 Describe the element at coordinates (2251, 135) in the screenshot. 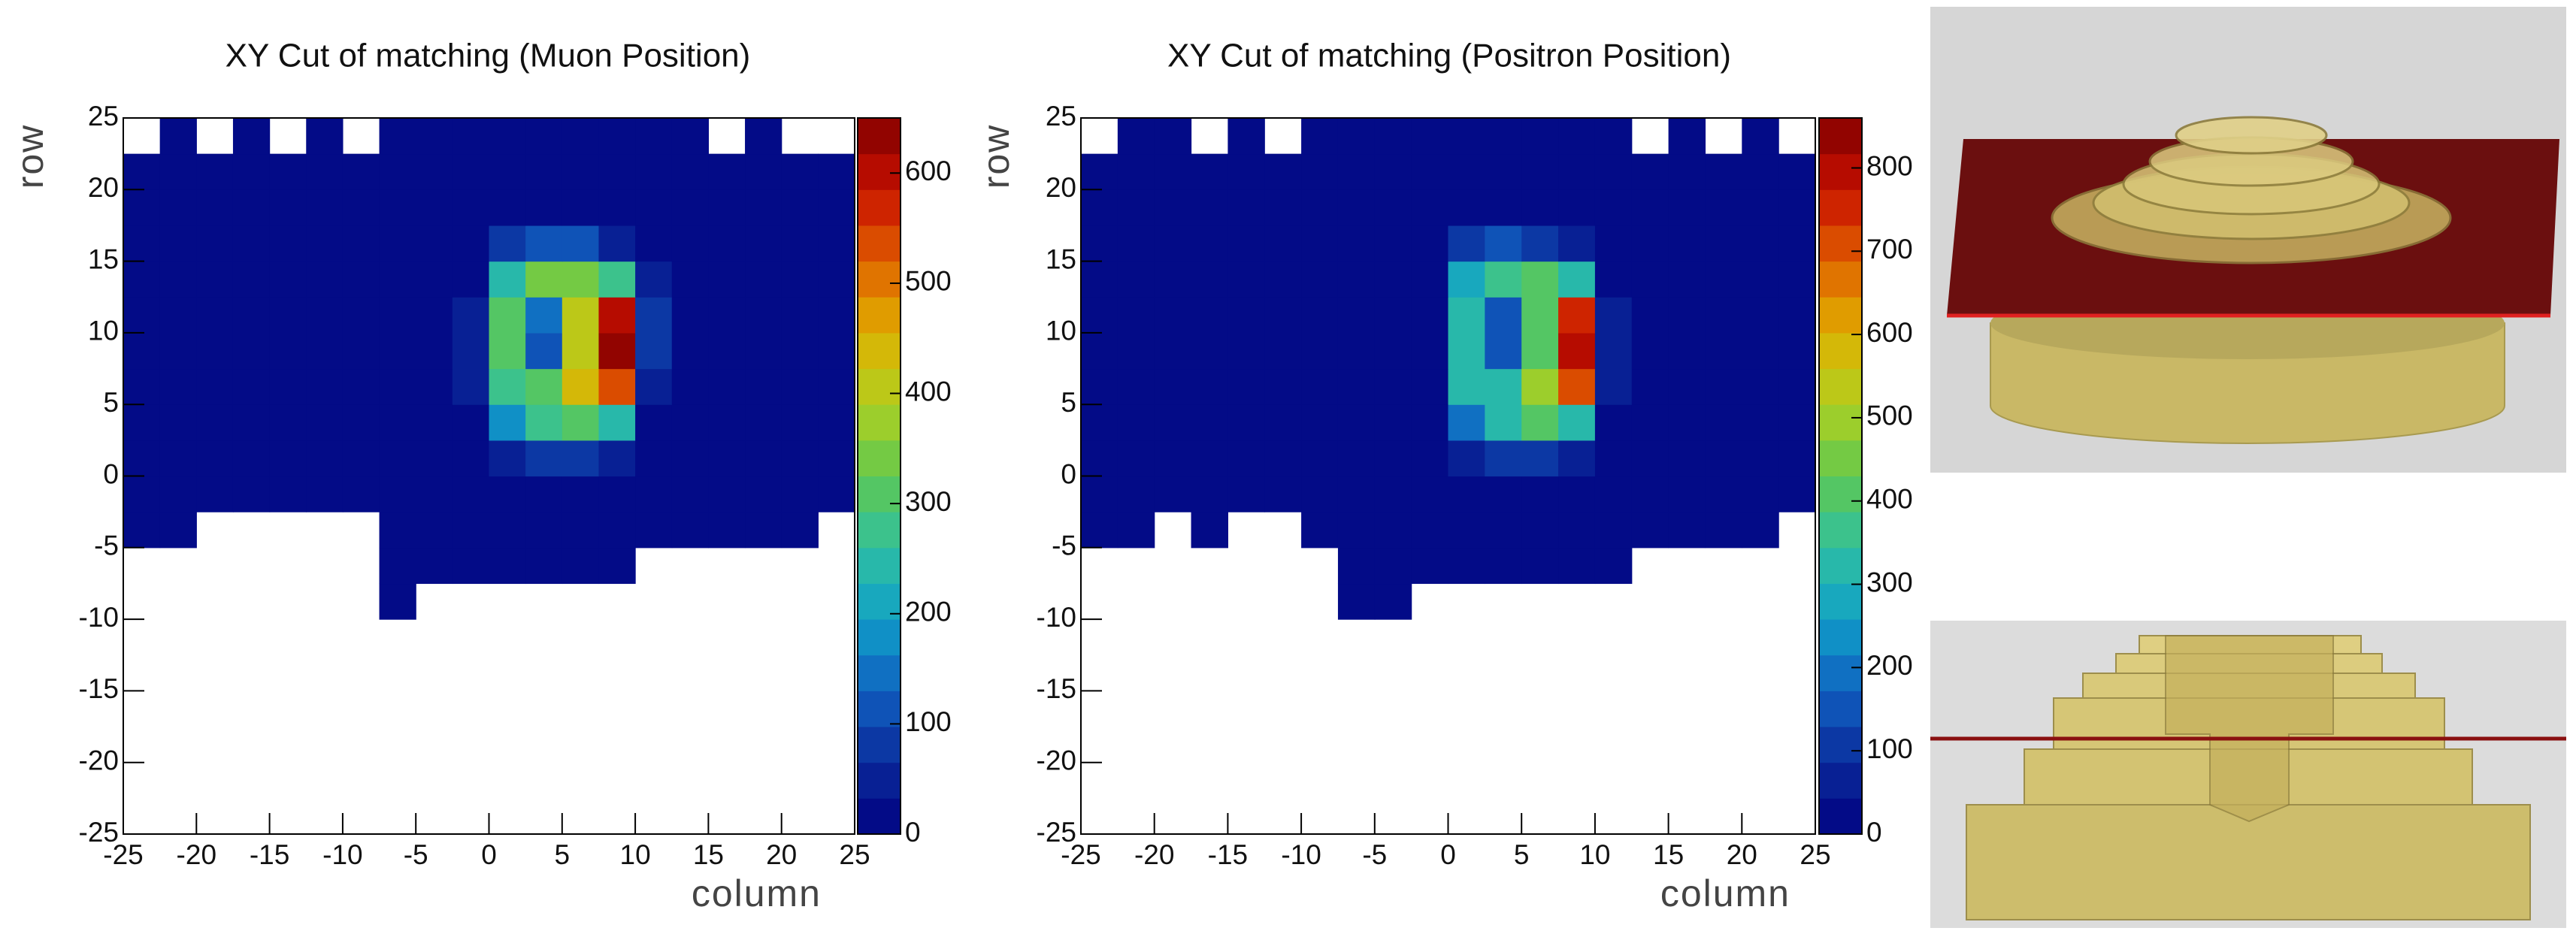

I see `step` at that location.